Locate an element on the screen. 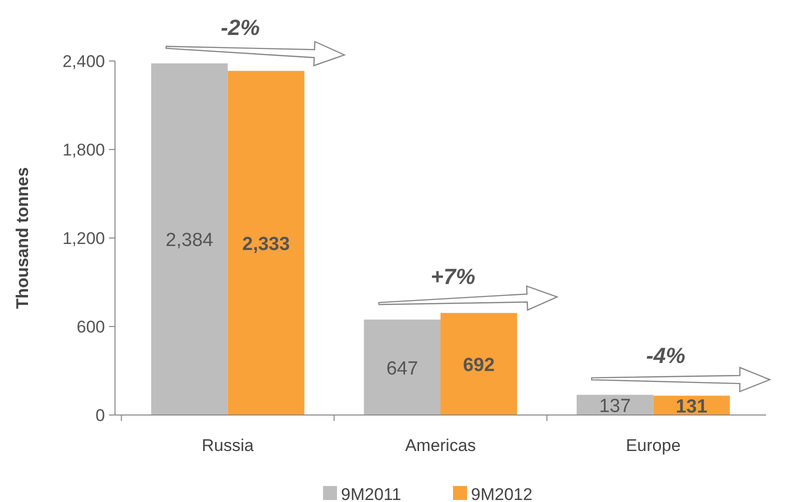  annotation: +7% is located at coordinates (453, 277).